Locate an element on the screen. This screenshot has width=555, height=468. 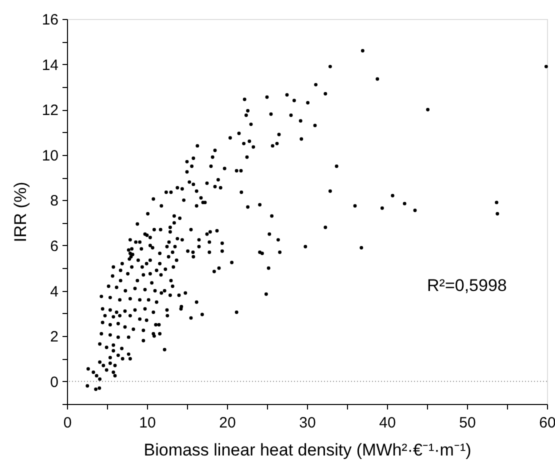
y-tick-label: 4 is located at coordinates (54, 291).